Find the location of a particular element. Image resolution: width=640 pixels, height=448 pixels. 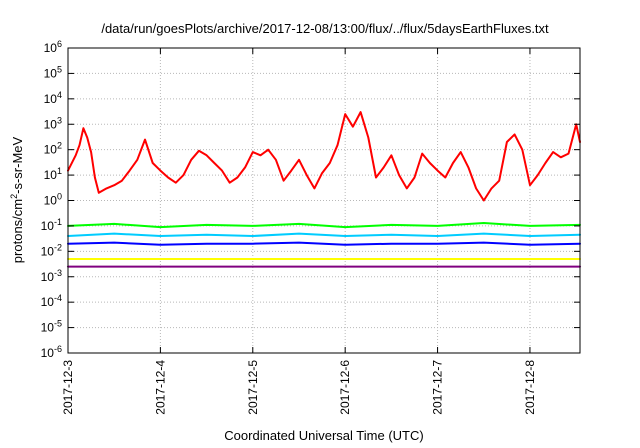

y-tick-label: 10⁴ is located at coordinates (53, 98).